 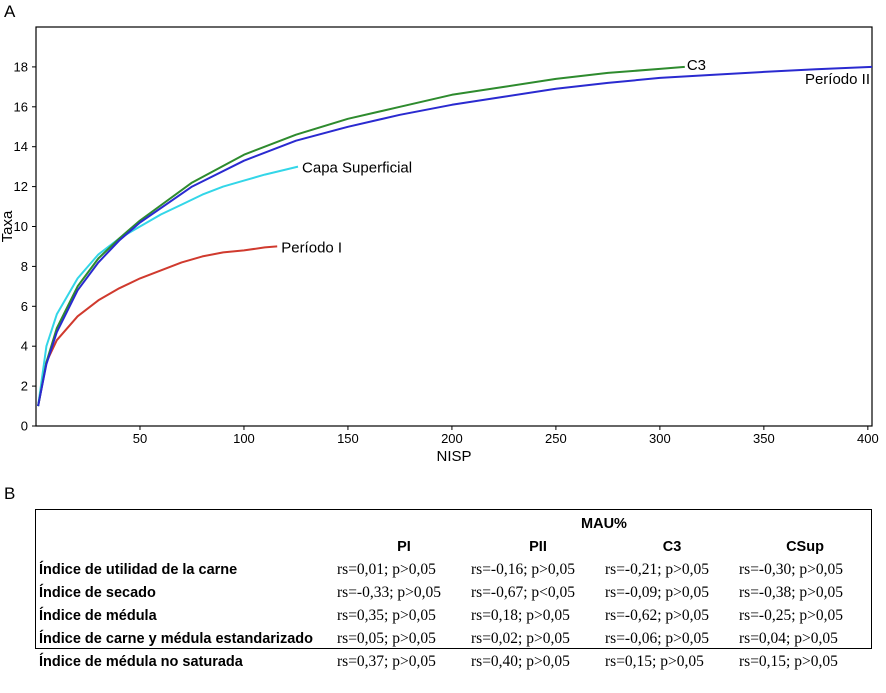 What do you see at coordinates (788, 638) in the screenshot?
I see `table-cell: rs=0,04; p>0,05` at bounding box center [788, 638].